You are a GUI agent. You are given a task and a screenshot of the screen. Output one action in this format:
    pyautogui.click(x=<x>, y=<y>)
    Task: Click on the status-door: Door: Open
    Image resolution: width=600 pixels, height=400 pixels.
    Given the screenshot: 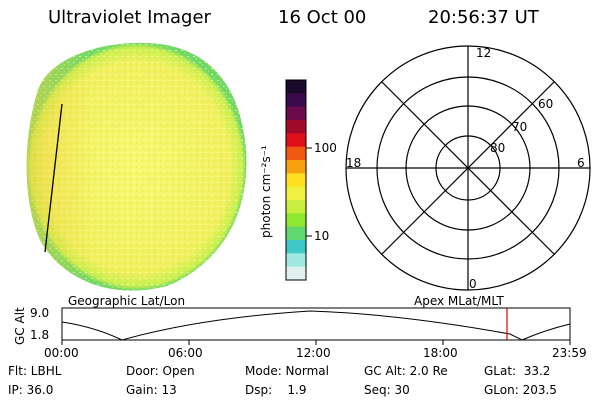 What is the action you would take?
    pyautogui.click(x=160, y=371)
    